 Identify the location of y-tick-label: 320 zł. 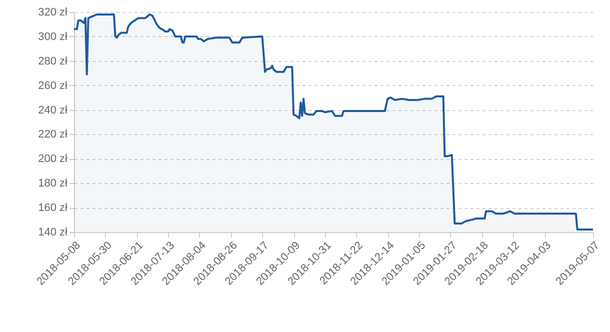
(53, 12).